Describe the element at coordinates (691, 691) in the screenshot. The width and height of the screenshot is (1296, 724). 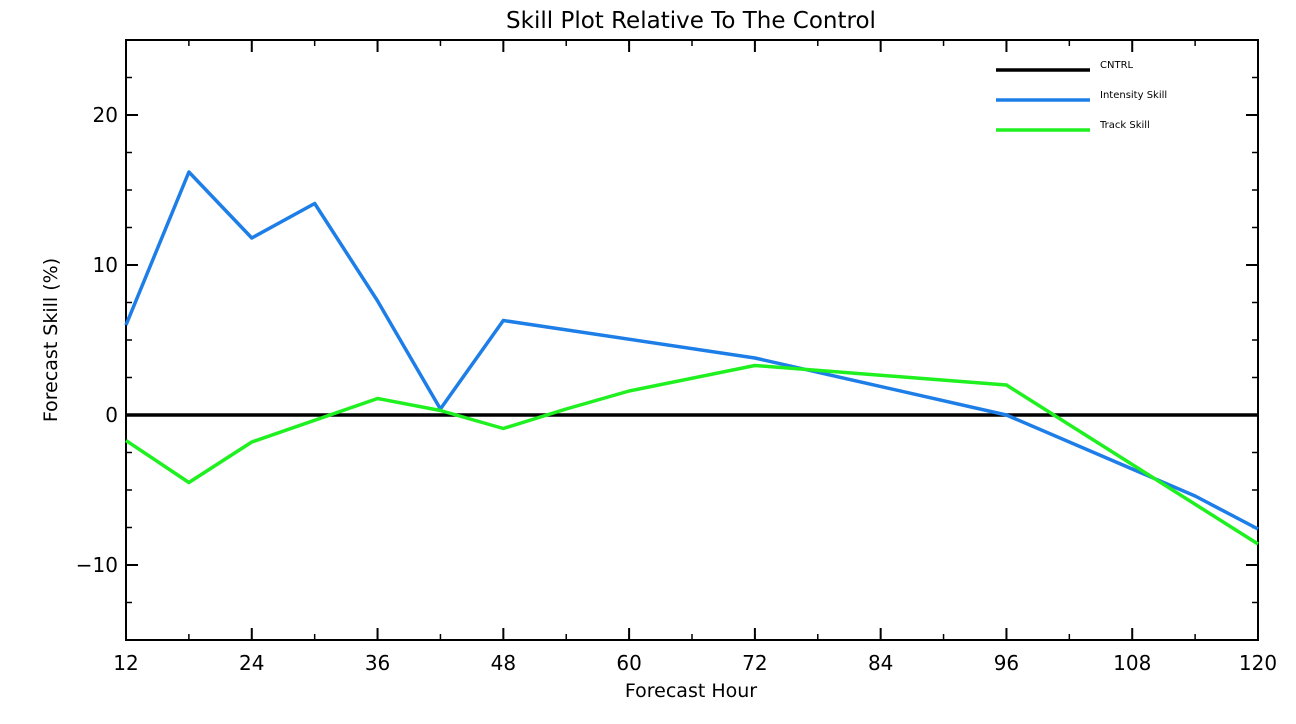
I see `x-axis-label: Forecast Hour` at that location.